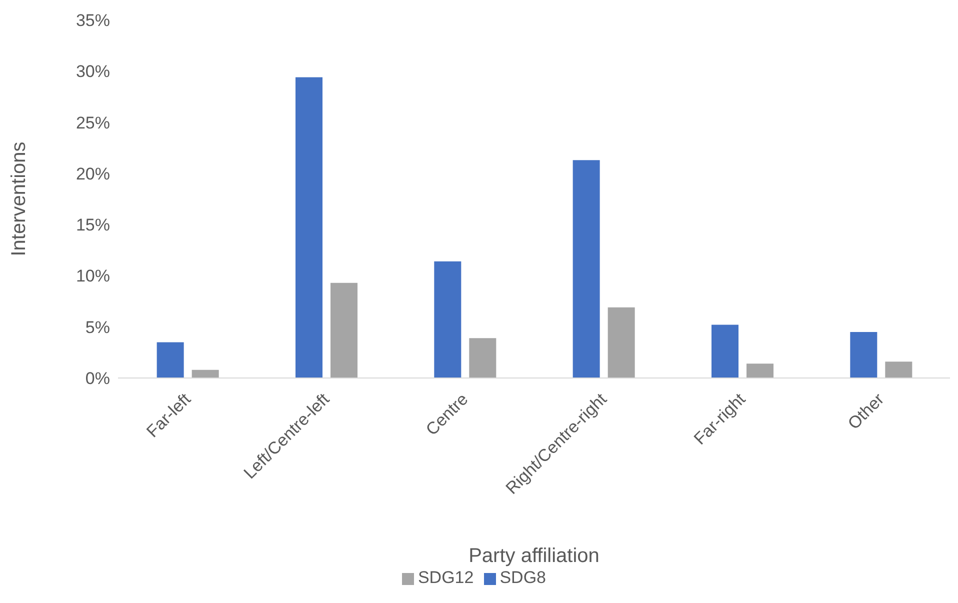 The height and width of the screenshot is (603, 958). Describe the element at coordinates (93, 174) in the screenshot. I see `y-tick-label: 20%` at that location.